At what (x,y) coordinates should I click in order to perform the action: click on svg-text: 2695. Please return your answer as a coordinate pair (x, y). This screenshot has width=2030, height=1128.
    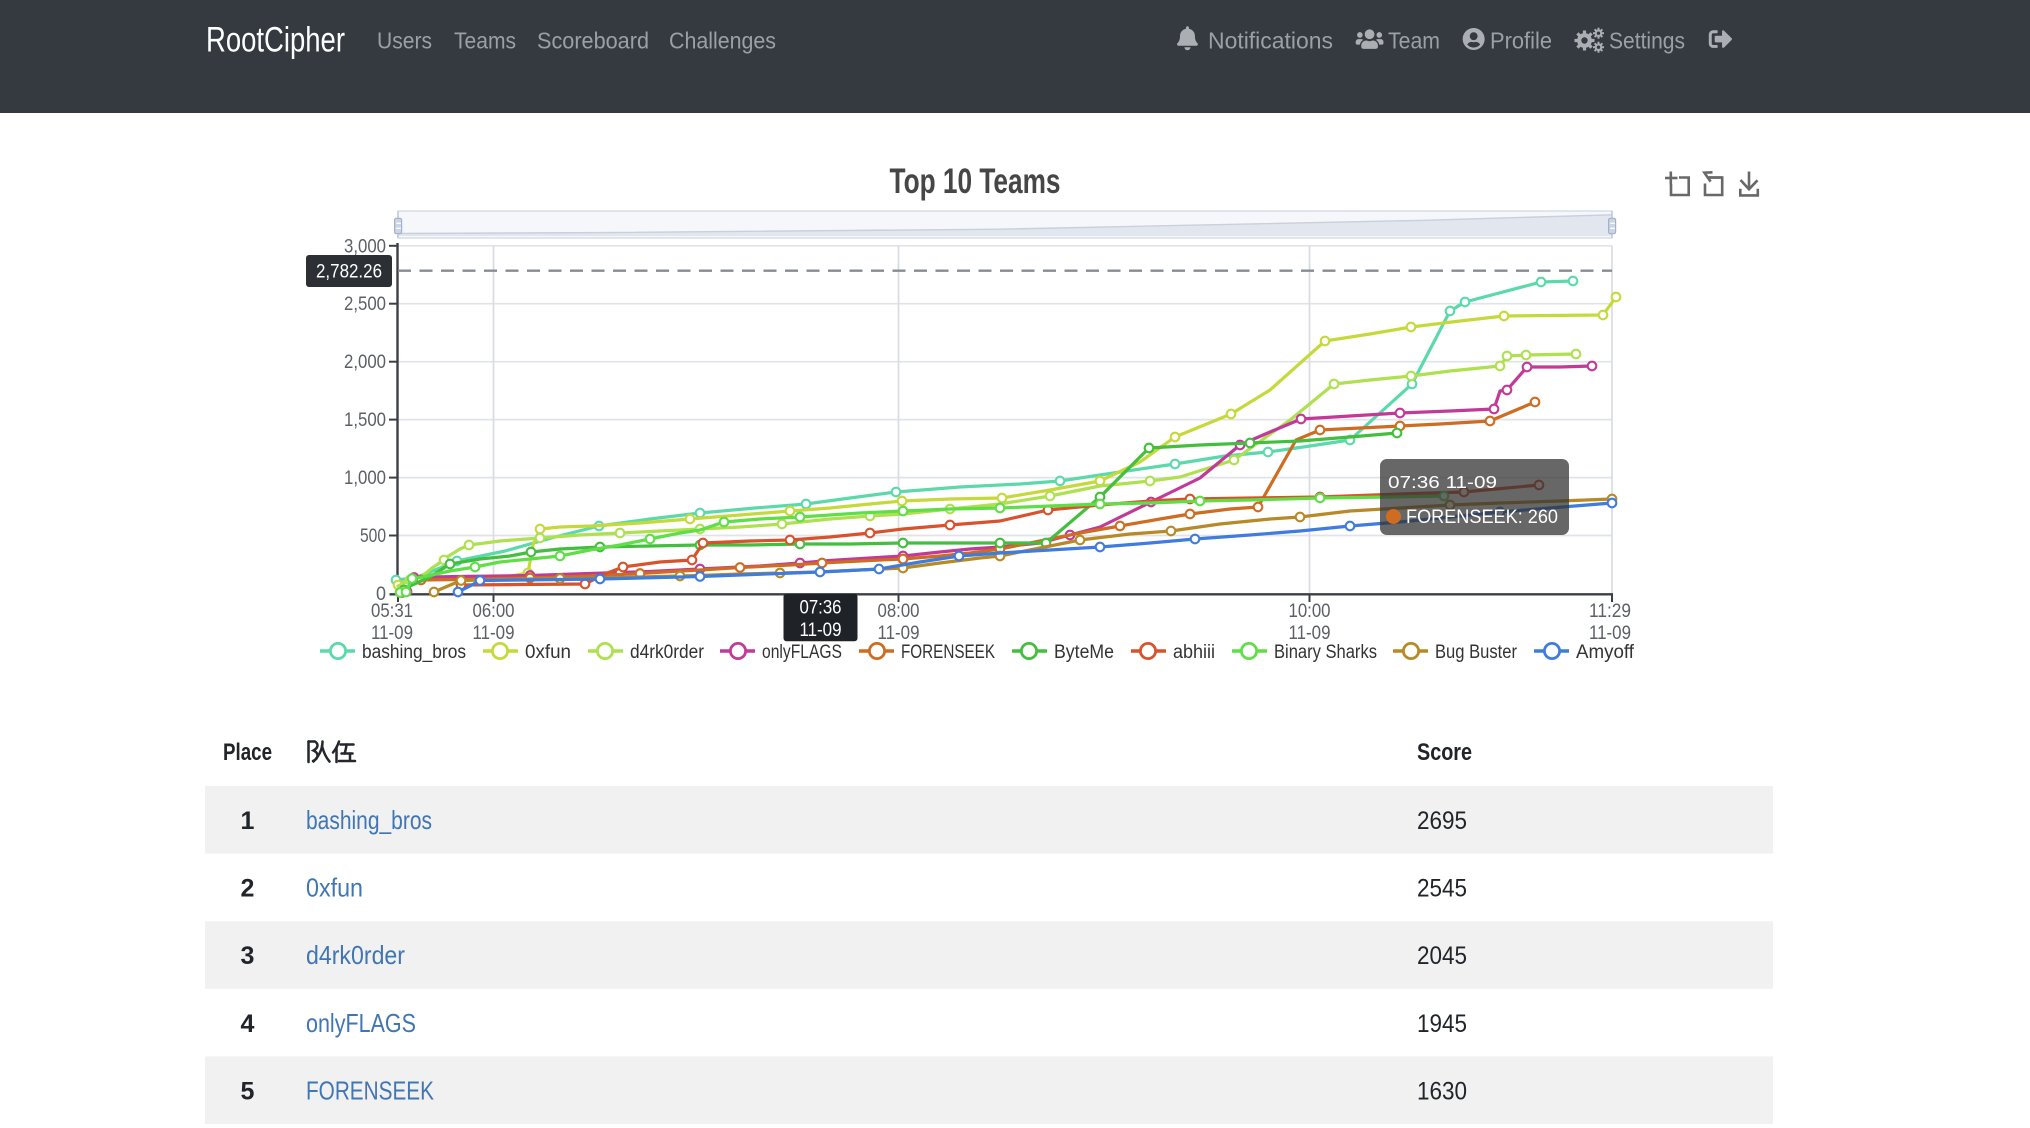
    Looking at the image, I should click on (1442, 821).